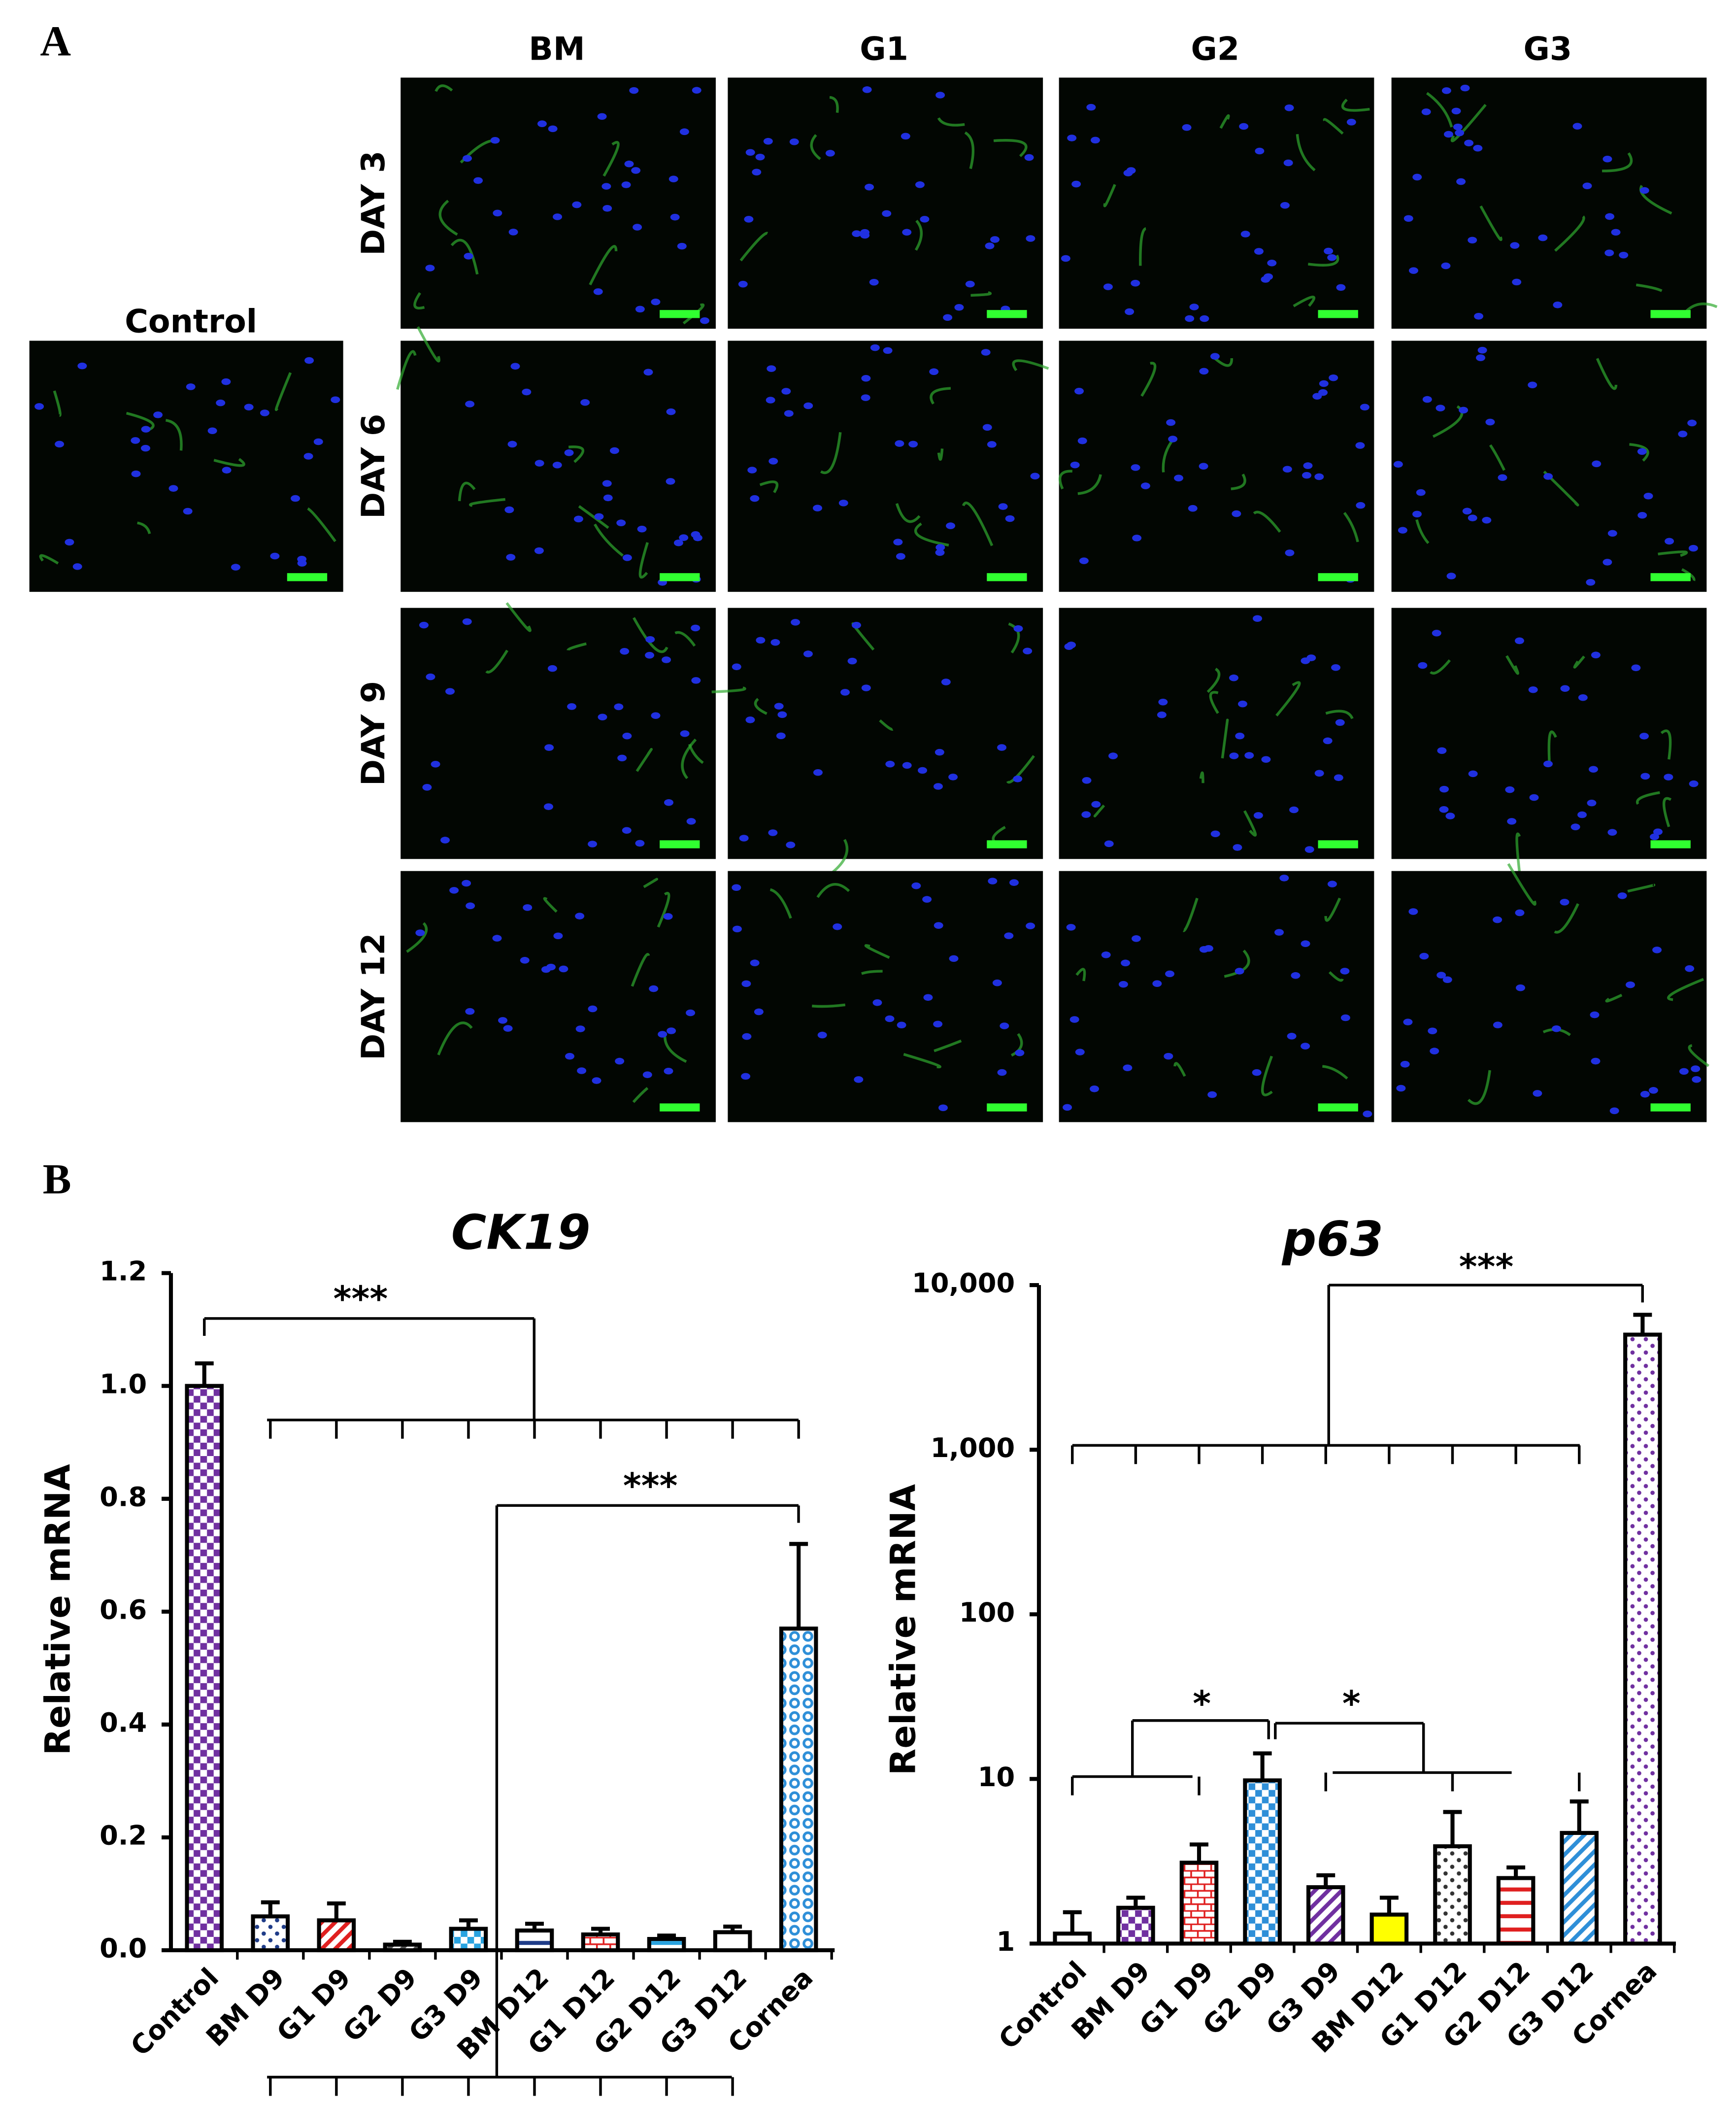 The image size is (1736, 2104). Describe the element at coordinates (1215, 49) in the screenshot. I see `column-label: G2` at that location.